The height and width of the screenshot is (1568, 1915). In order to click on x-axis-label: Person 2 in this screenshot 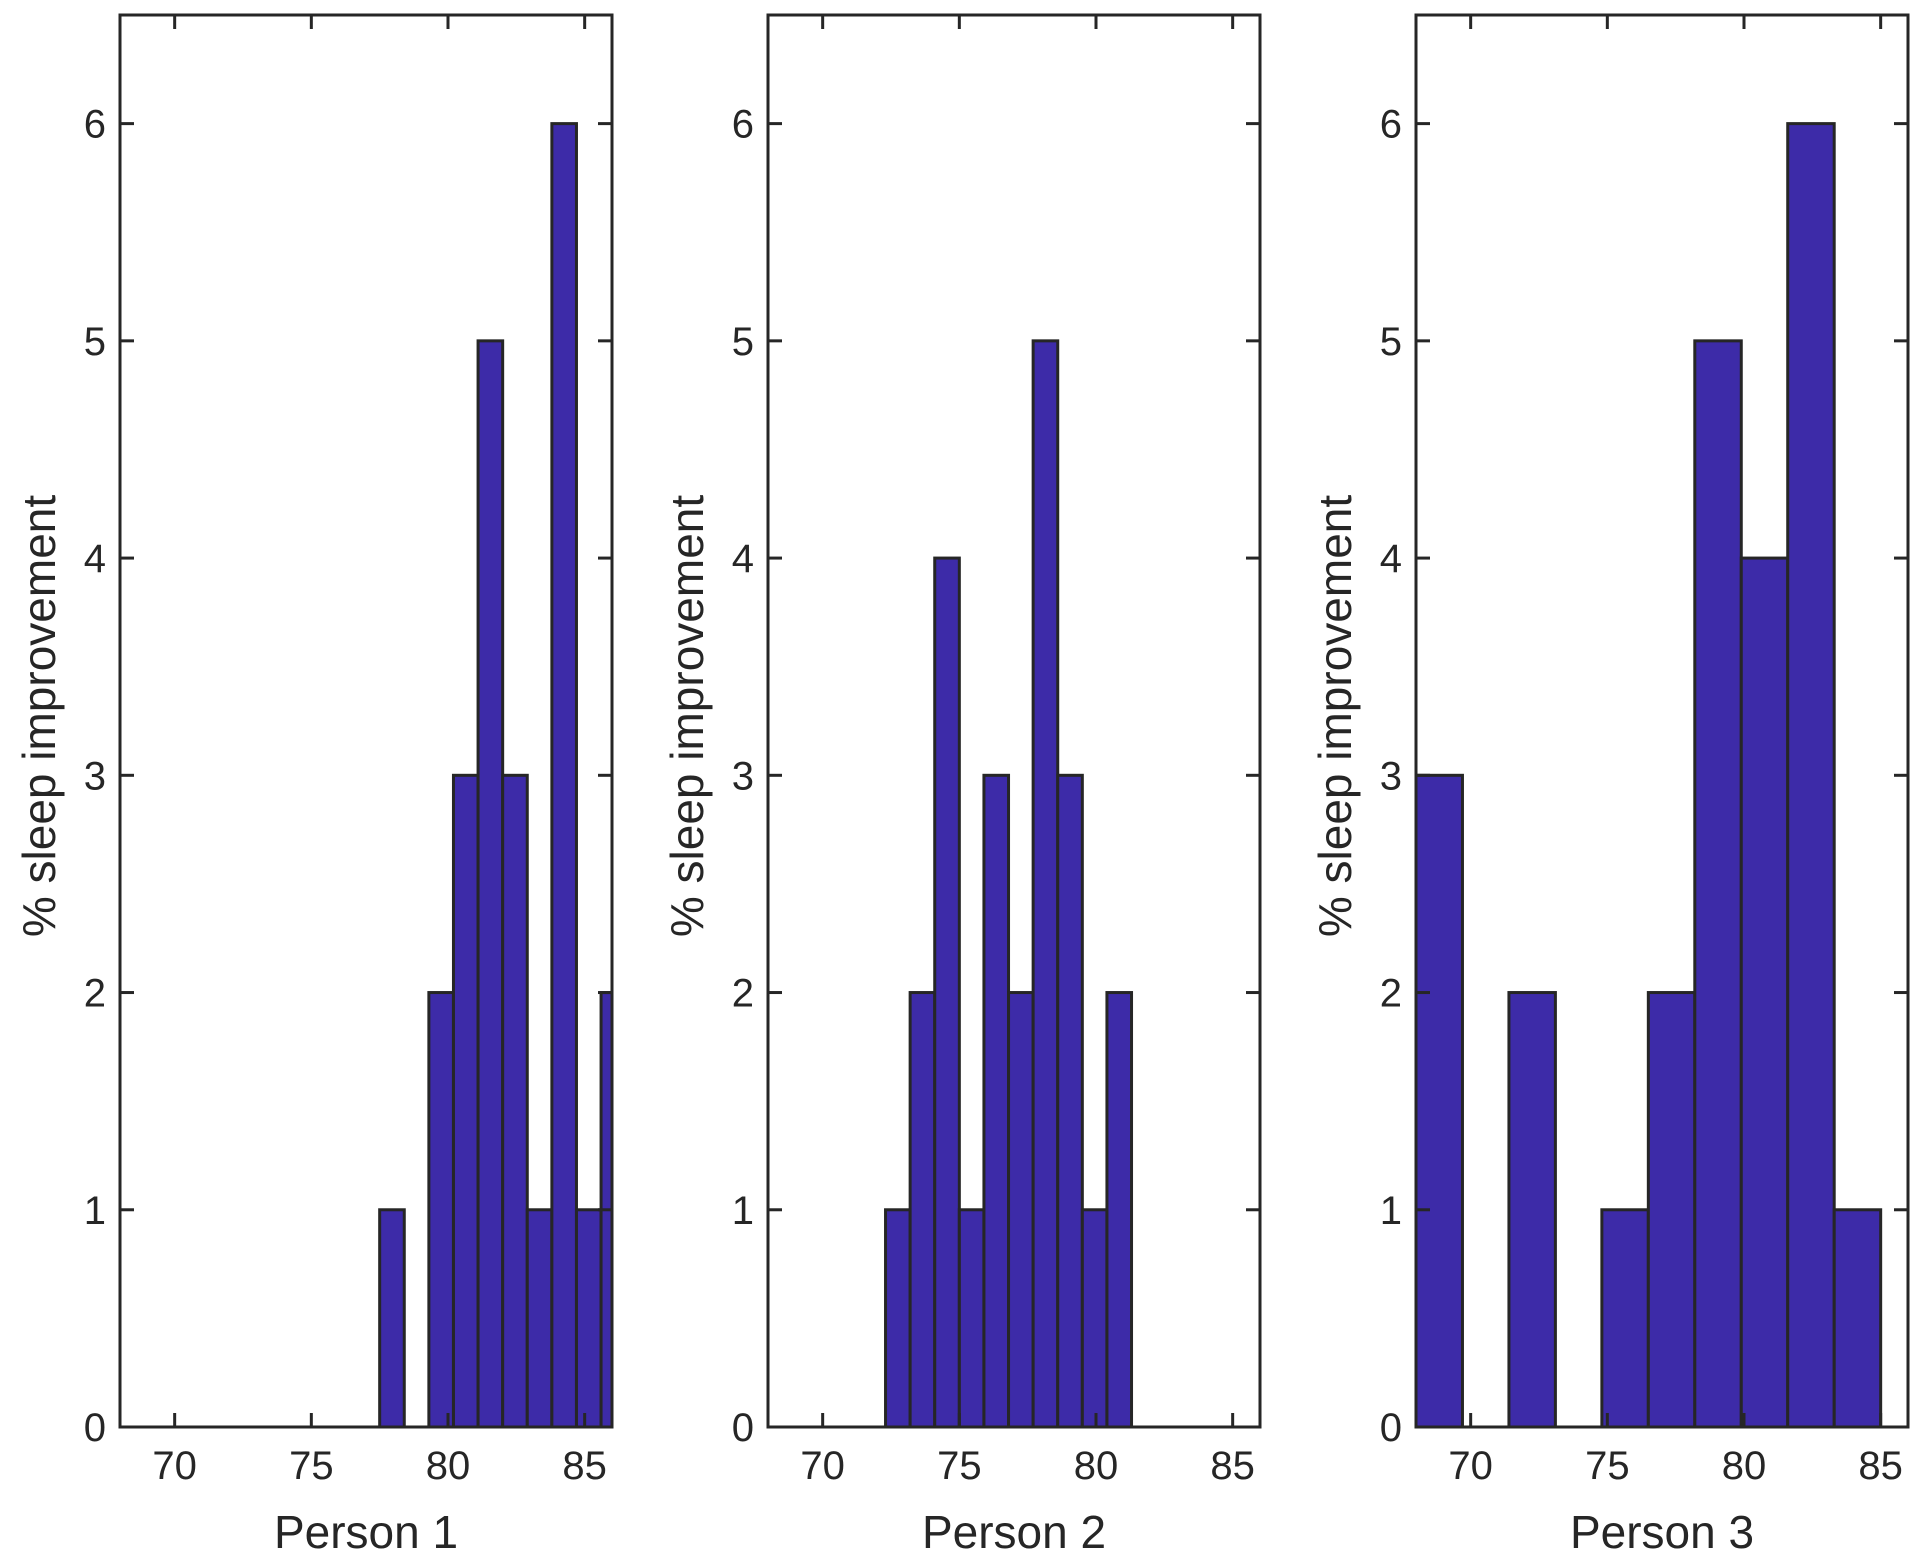, I will do `click(1014, 1532)`.